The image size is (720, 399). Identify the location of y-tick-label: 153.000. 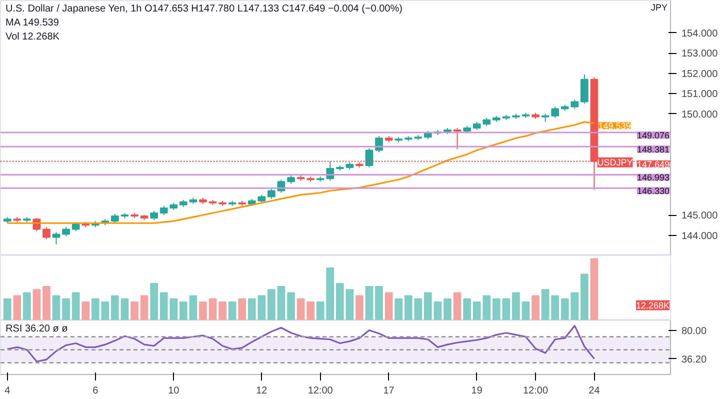
(700, 54).